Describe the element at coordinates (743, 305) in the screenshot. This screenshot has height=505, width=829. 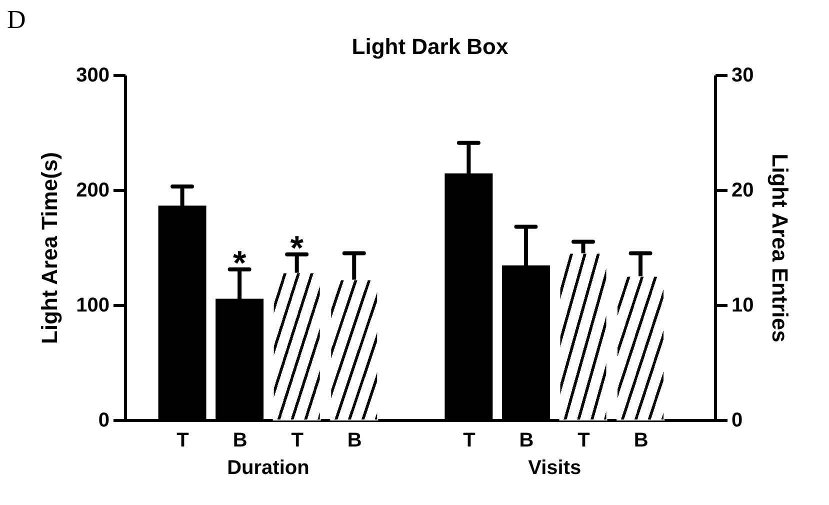
I see `y2-tick-label: 10` at that location.